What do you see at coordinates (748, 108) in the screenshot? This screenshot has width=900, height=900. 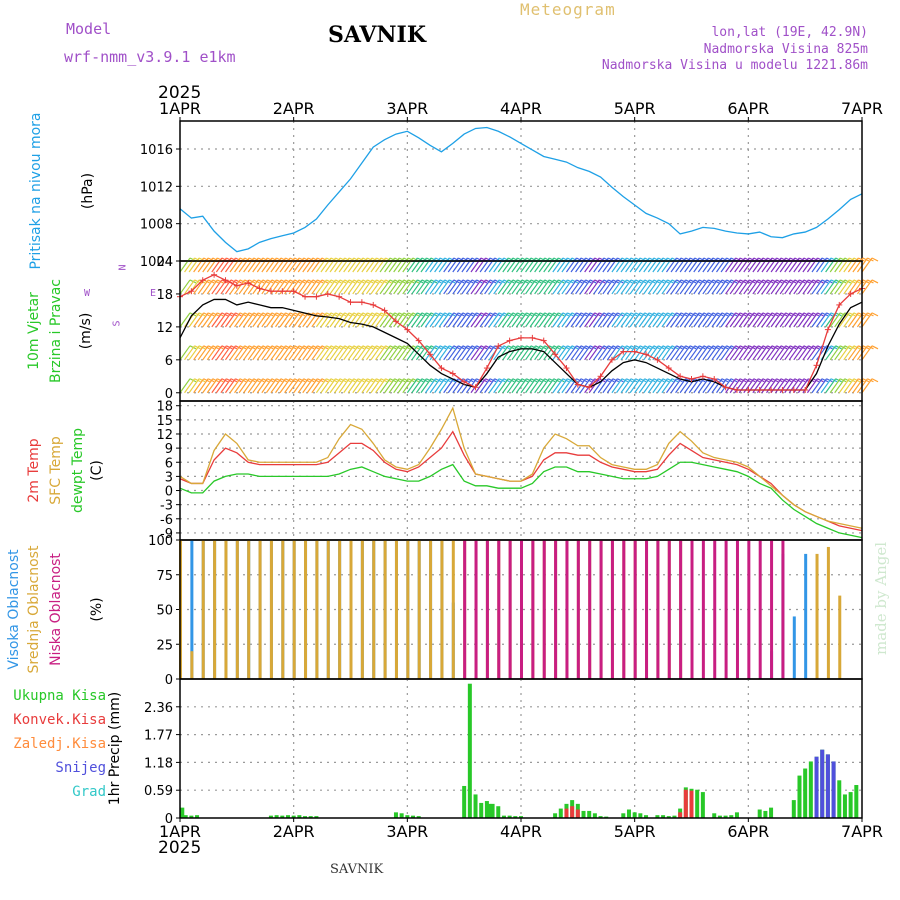 I see `x-tick-label-top: 6APR` at bounding box center [748, 108].